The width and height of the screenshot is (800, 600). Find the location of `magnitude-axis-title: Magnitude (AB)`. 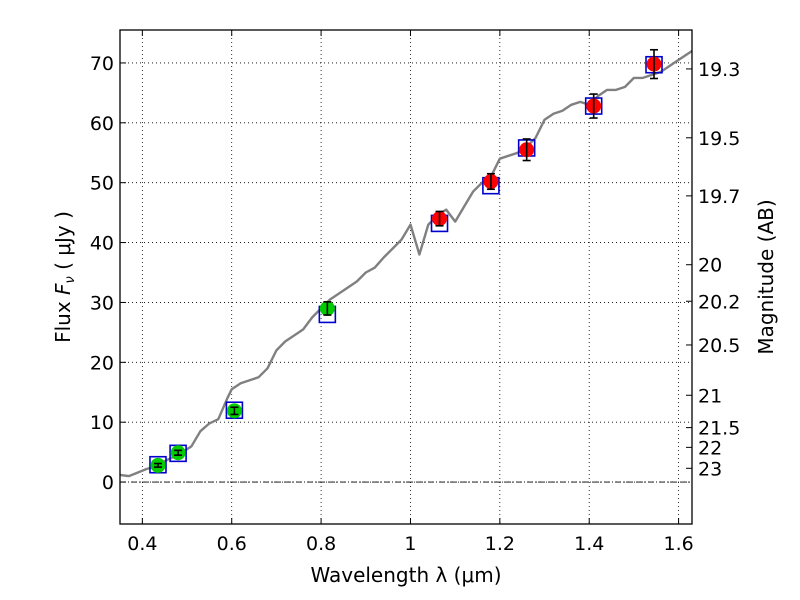

magnitude-axis-title: Magnitude (AB) is located at coordinates (766, 276).